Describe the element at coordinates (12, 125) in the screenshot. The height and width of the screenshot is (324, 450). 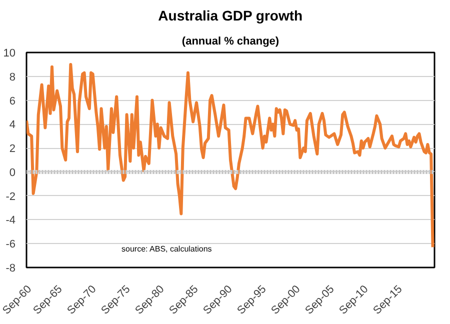
I see `y-tick-label: 4` at that location.